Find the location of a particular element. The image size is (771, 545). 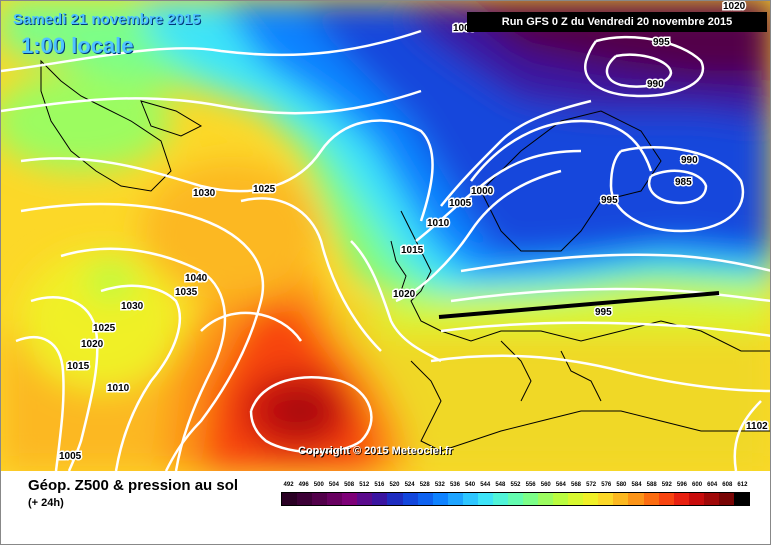

annotation-line is located at coordinates (579, 305).